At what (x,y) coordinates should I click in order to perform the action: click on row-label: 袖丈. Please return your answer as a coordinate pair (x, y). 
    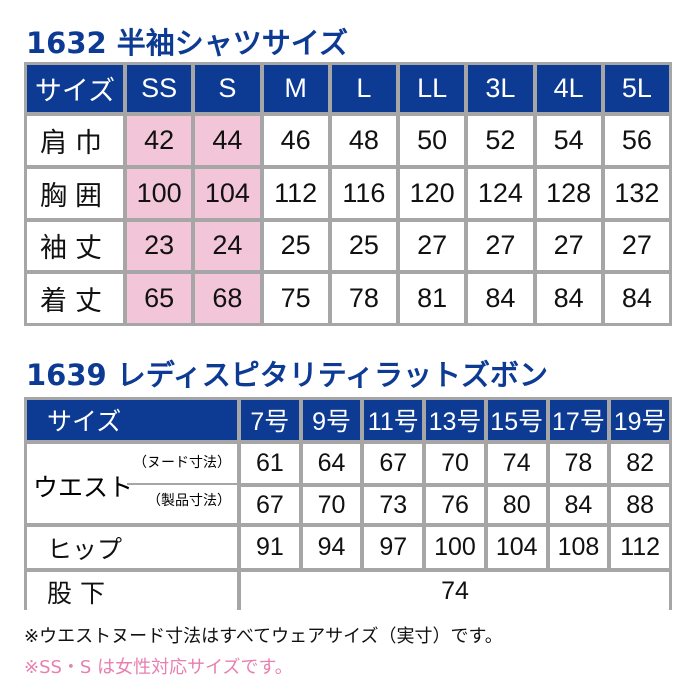
    Looking at the image, I should click on (75, 246).